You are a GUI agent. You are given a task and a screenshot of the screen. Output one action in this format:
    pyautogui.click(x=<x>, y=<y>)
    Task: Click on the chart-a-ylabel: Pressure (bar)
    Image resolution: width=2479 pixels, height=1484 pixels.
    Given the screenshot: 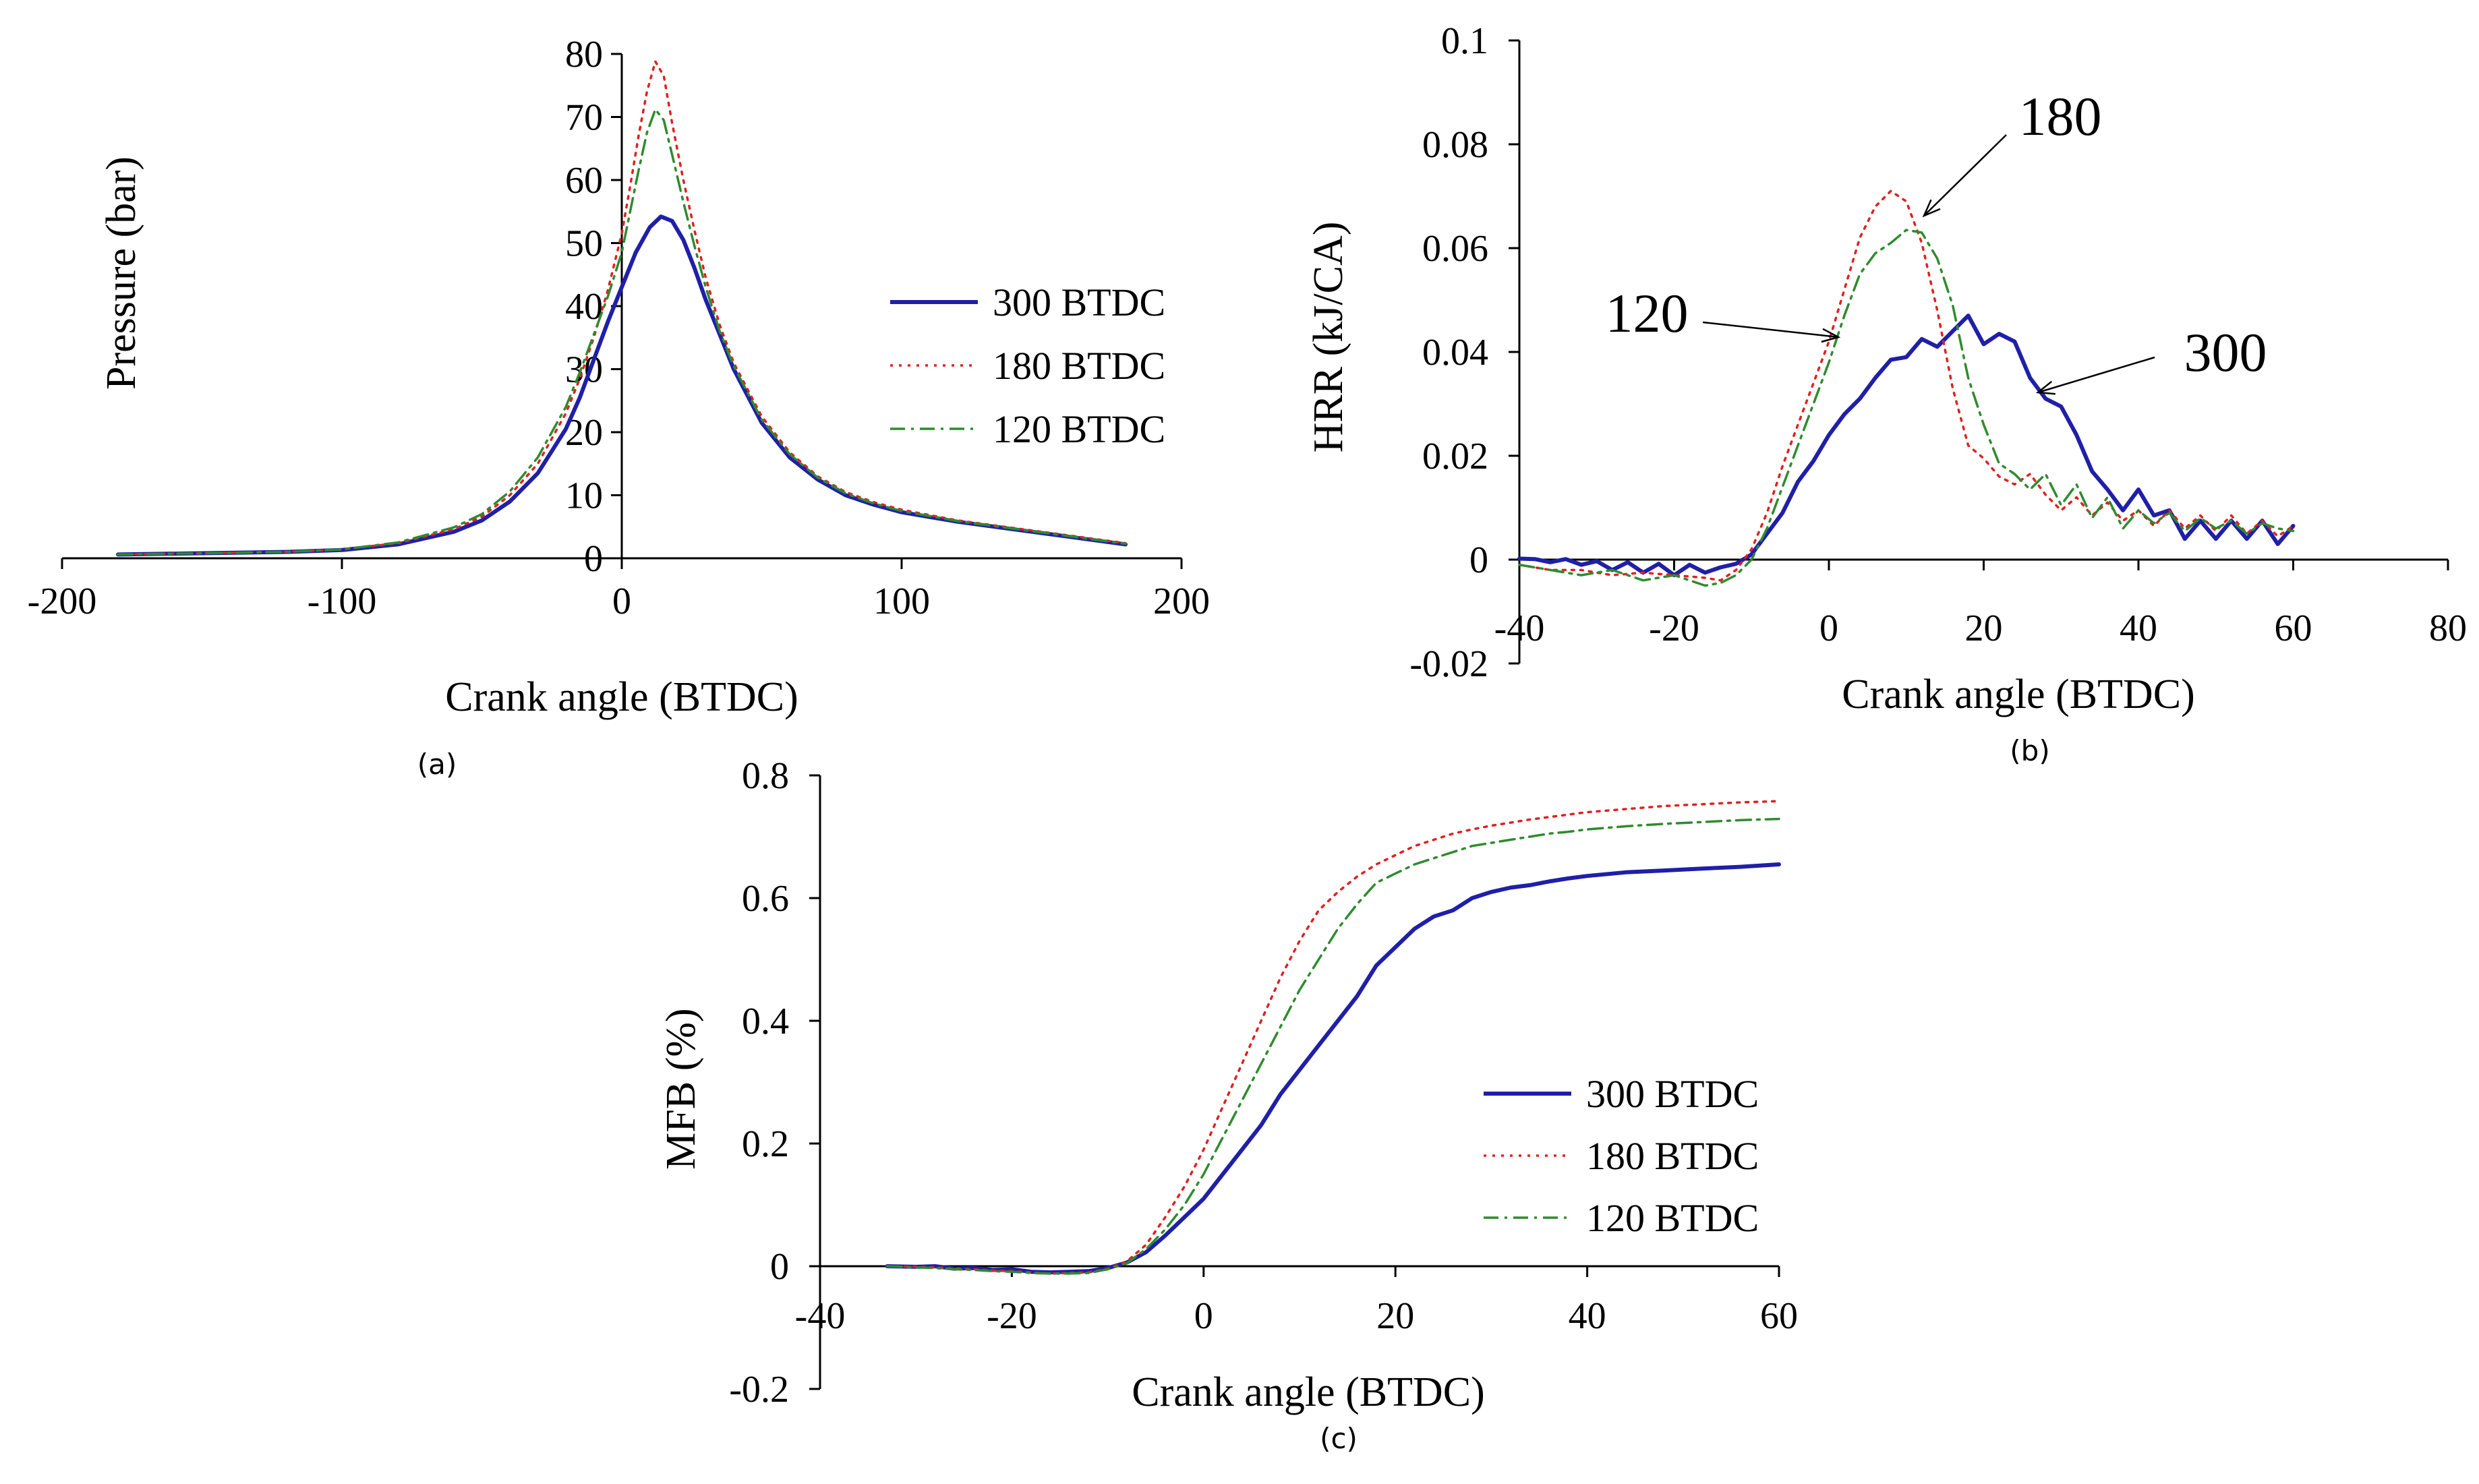 What is the action you would take?
    pyautogui.click(x=121, y=273)
    